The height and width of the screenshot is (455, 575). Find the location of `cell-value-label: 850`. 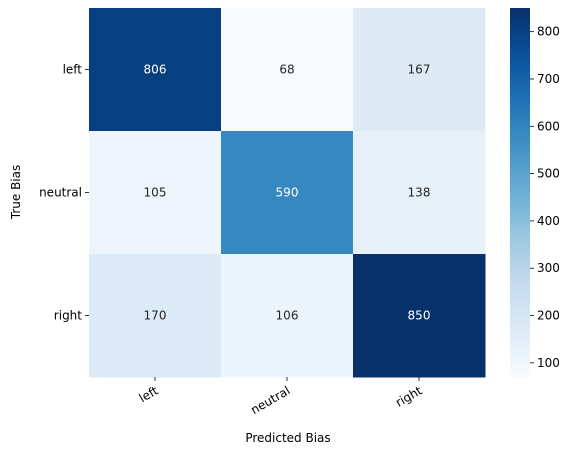

cell-value-label: 850 is located at coordinates (419, 316).